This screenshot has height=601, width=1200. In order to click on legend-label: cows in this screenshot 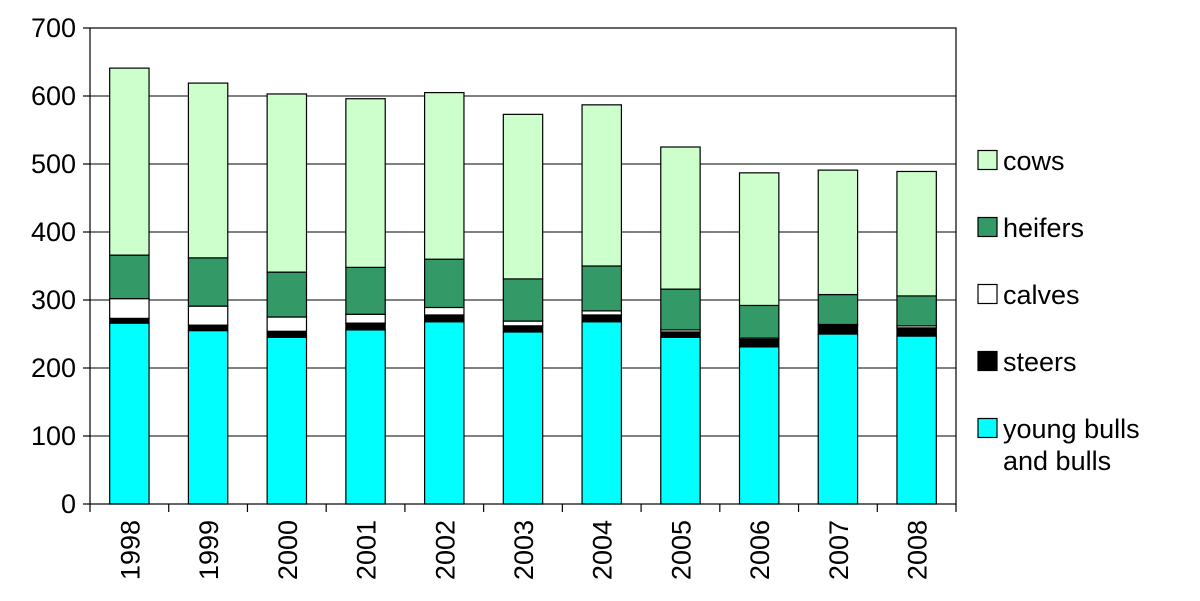, I will do `click(1034, 161)`.